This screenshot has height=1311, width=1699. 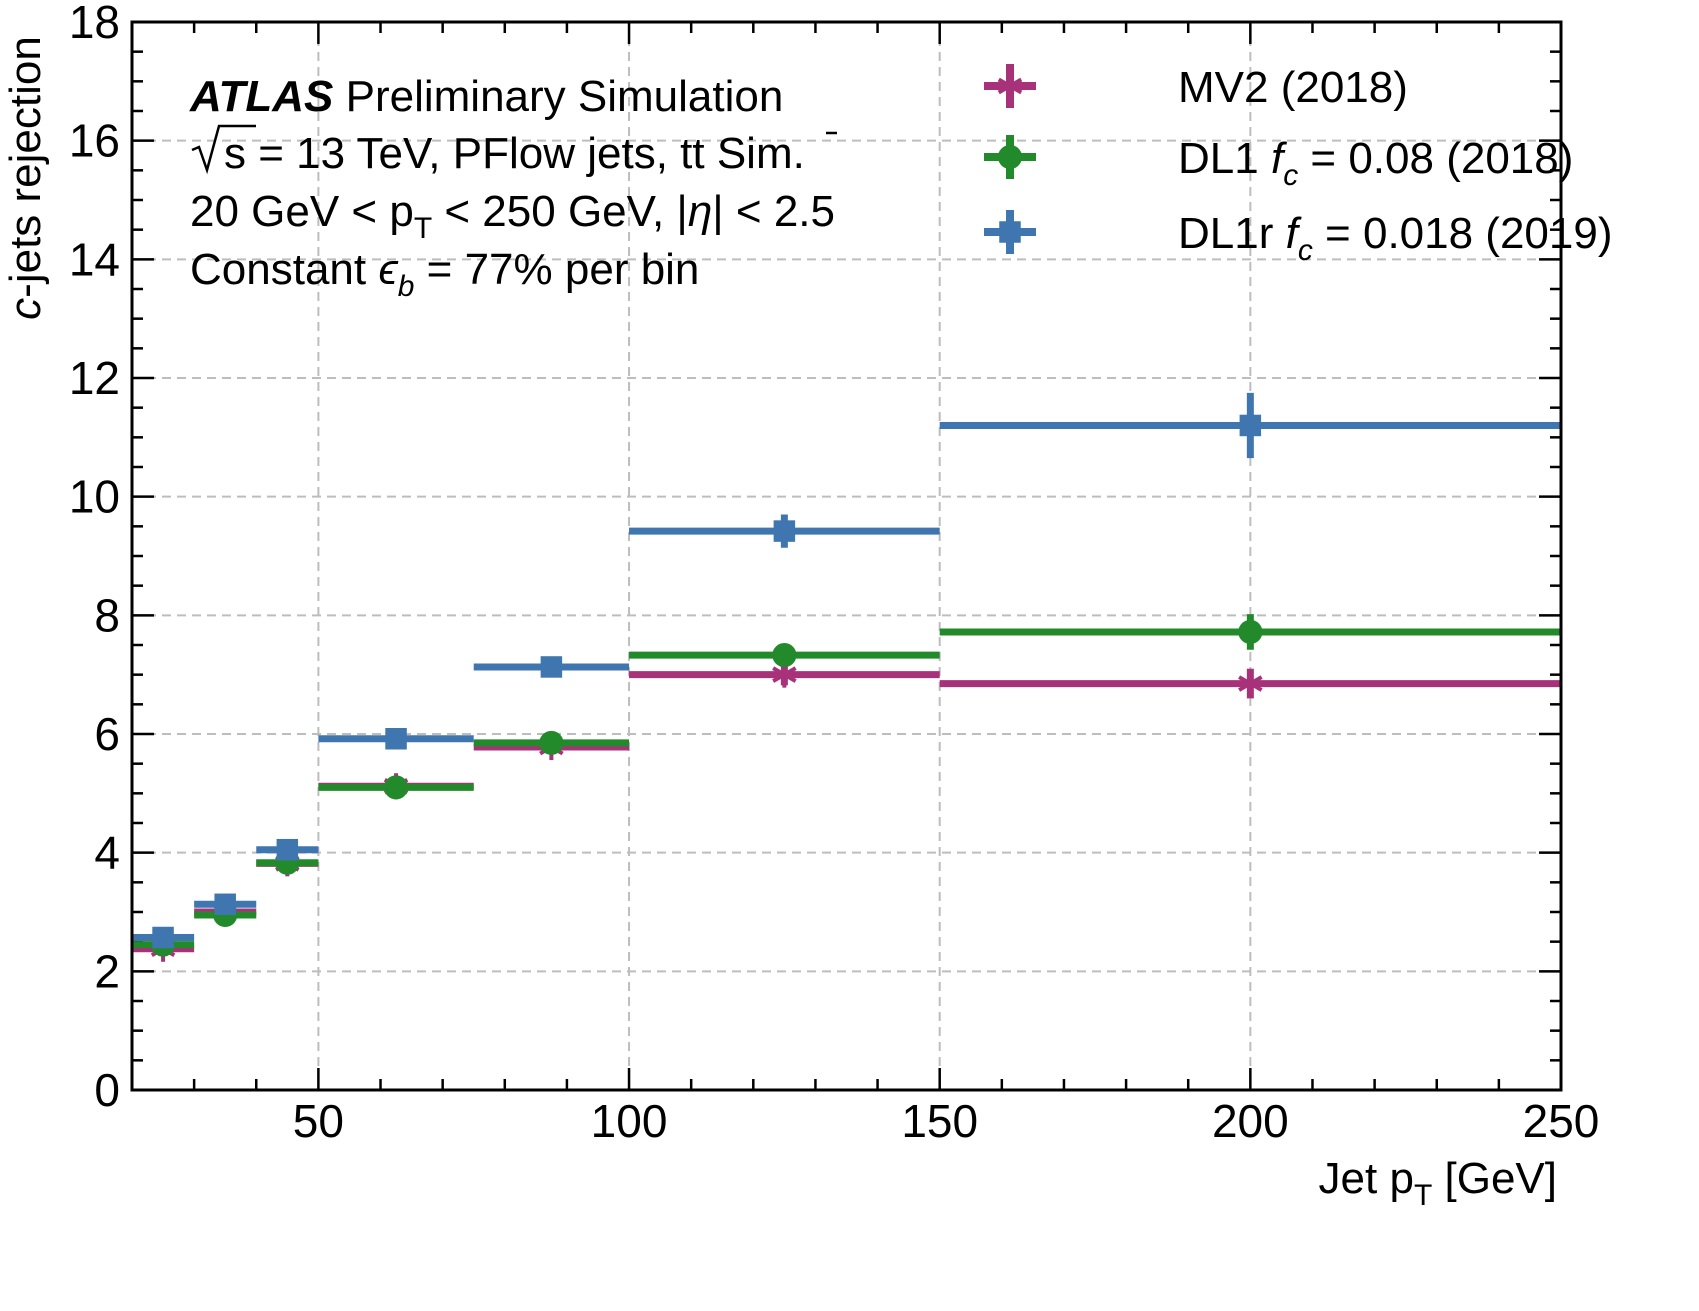 I want to click on y-tick-label: 12, so click(x=94, y=378).